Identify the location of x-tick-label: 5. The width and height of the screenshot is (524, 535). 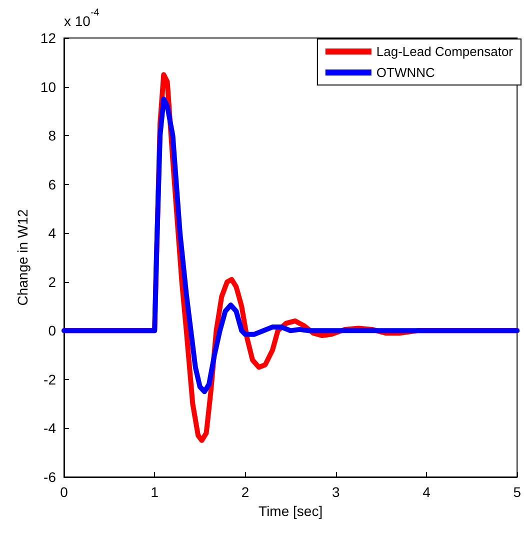
(517, 492).